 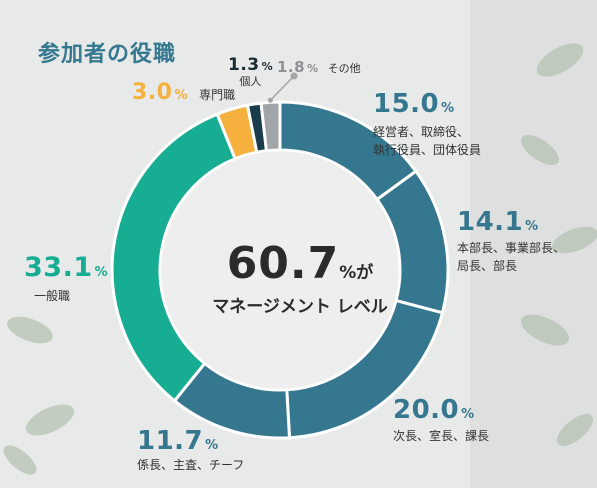 I want to click on segment-5-unit: %, so click(x=101, y=272).